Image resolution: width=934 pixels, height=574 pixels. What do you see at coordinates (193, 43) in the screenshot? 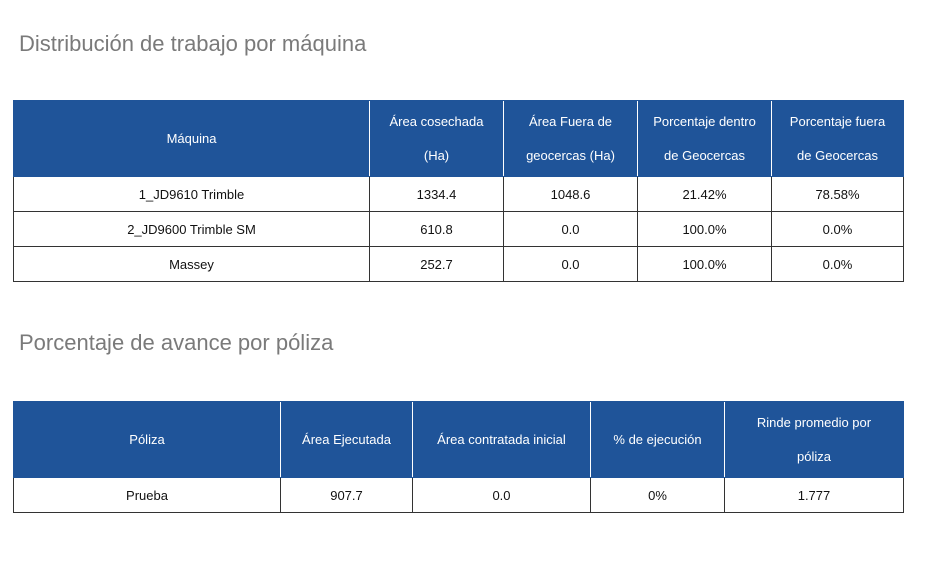
I see `section-title-machine-distribution: Distribución de trabajo por máquina` at bounding box center [193, 43].